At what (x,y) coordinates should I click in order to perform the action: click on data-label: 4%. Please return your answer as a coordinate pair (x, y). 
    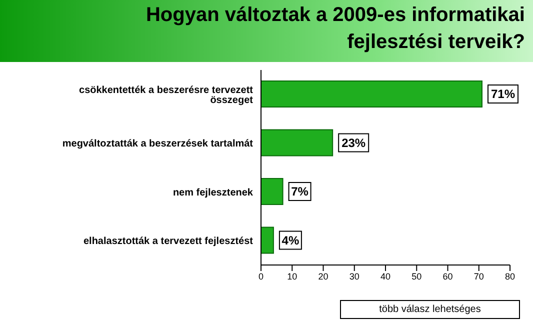
    Looking at the image, I should click on (291, 240).